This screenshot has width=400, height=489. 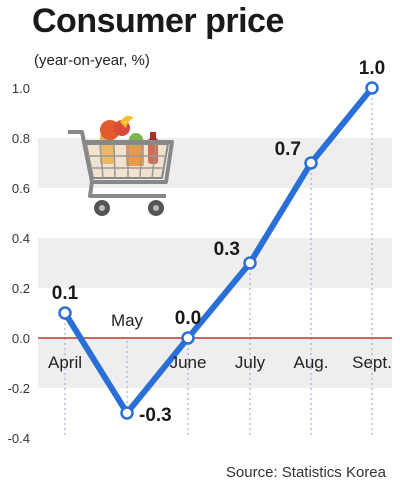 What do you see at coordinates (250, 362) in the screenshot?
I see `x-category-label: July` at bounding box center [250, 362].